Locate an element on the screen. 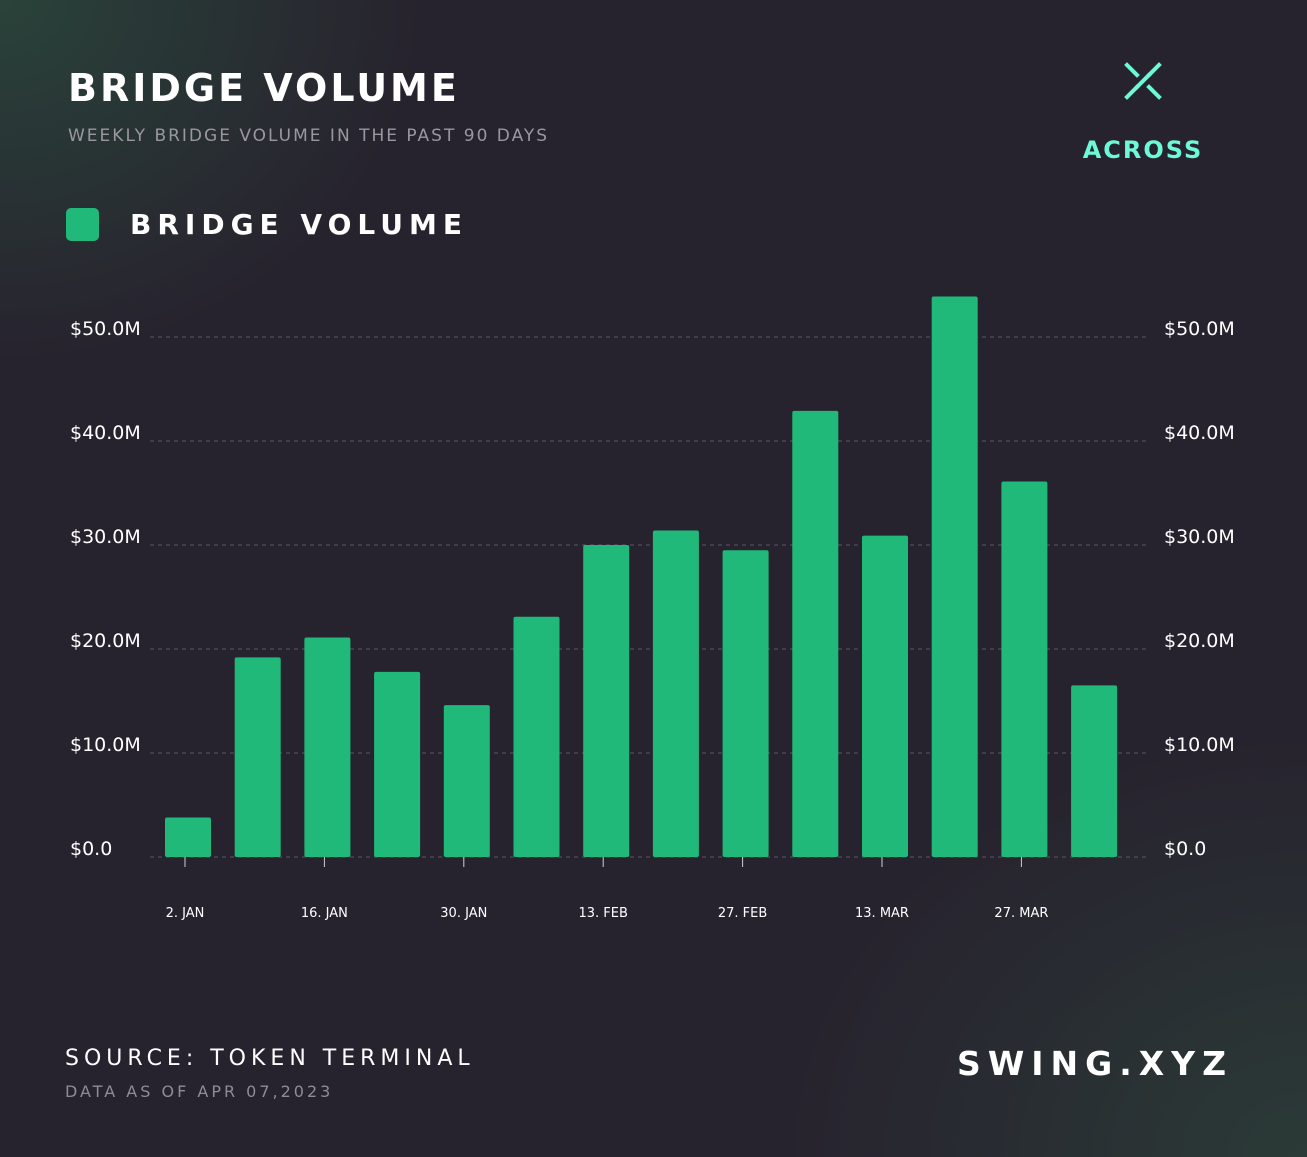  y-tick-label-right: $20.0M is located at coordinates (1199, 641).